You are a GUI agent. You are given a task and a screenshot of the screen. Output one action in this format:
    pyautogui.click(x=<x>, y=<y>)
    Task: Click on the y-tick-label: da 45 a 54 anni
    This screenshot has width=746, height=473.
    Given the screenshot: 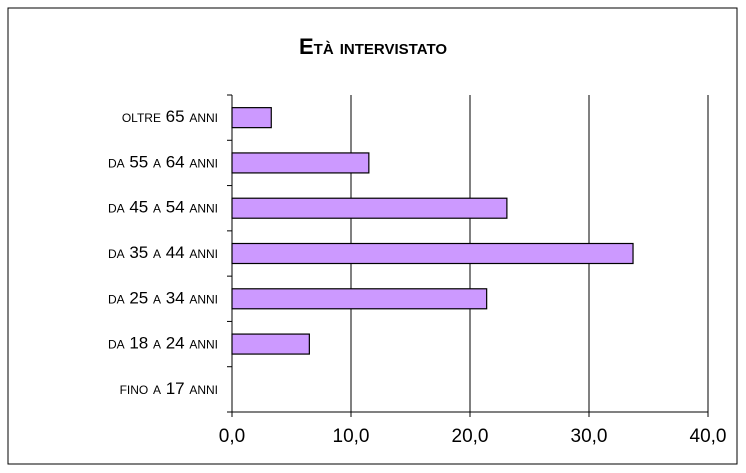 What is the action you would take?
    pyautogui.click(x=163, y=207)
    